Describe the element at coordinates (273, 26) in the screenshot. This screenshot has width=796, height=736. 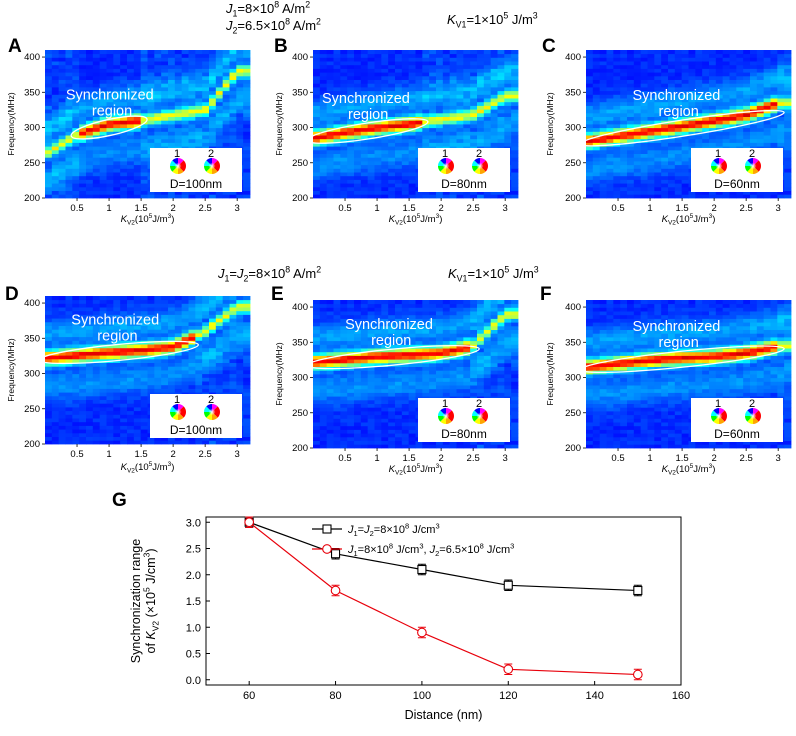
I see `header-row1-left-line2: J2=6.5×108 A/m2` at that location.